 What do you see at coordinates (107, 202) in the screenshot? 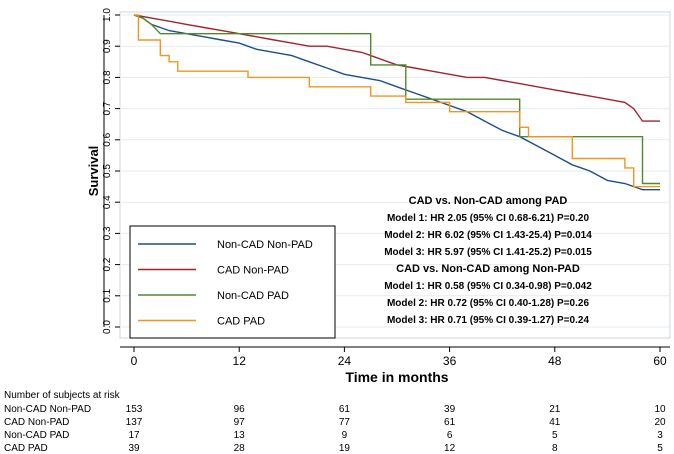
I see `y-tick-label: 0.4` at bounding box center [107, 202].